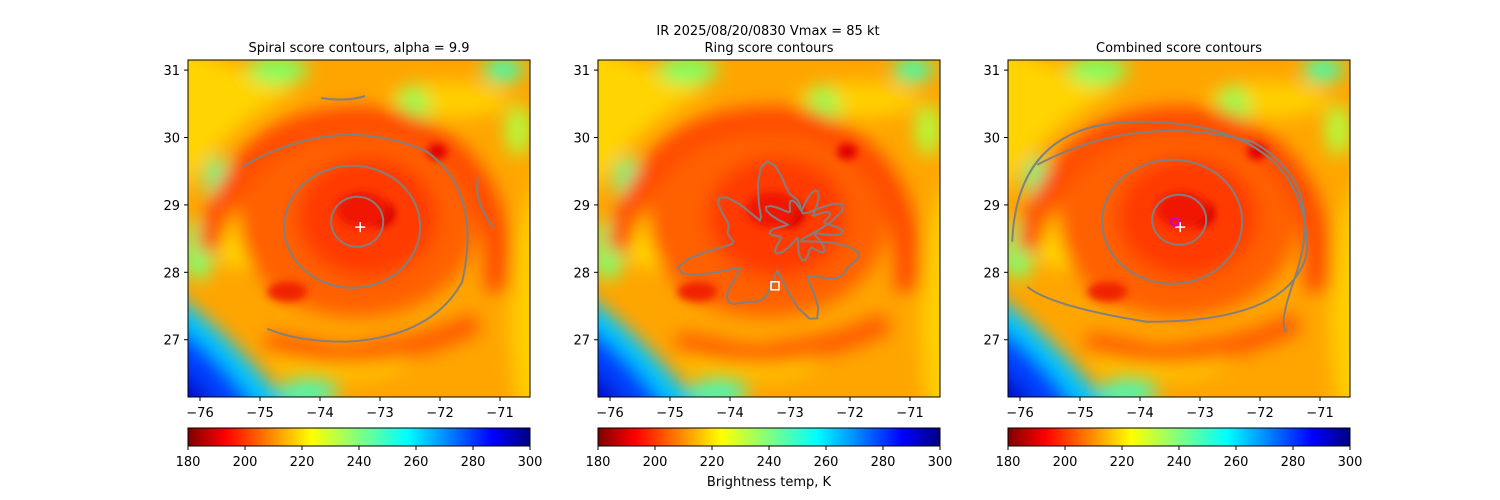 The width and height of the screenshot is (1500, 500). What do you see at coordinates (358, 48) in the screenshot?
I see `panel-title: Spiral score contours, alpha = 9.9` at bounding box center [358, 48].